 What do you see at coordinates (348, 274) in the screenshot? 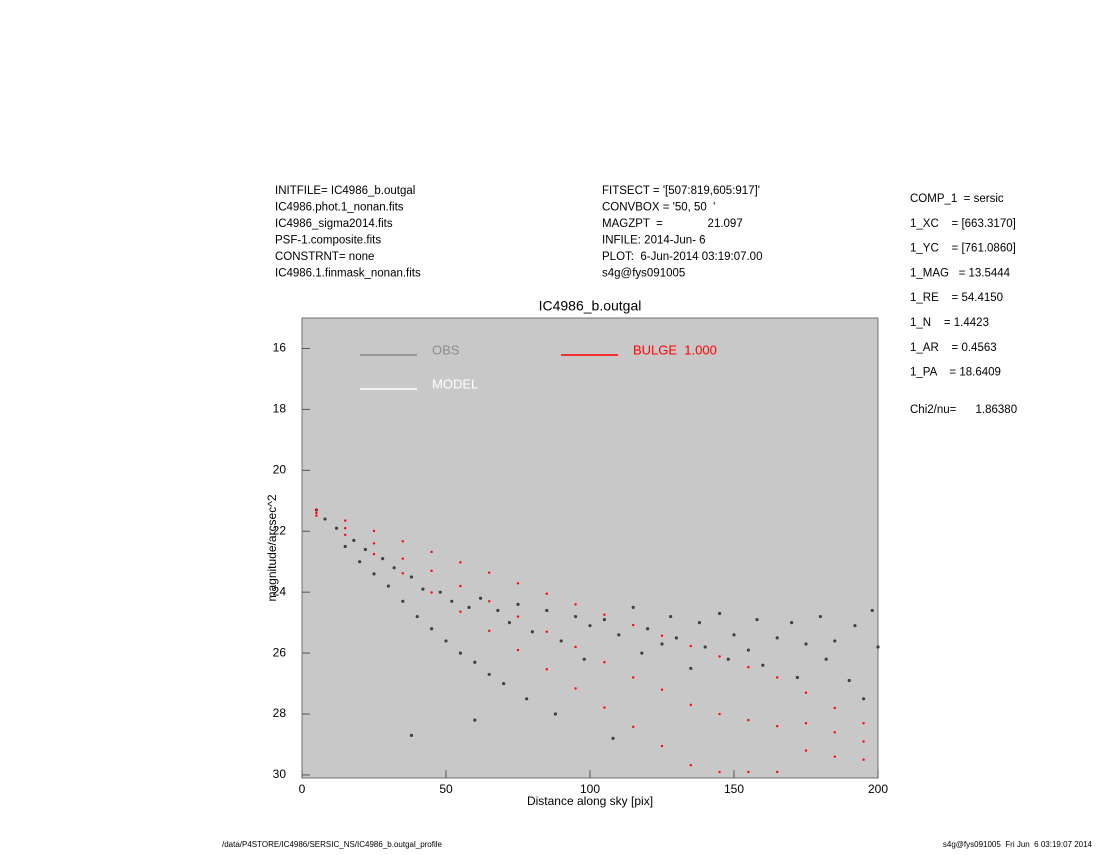
I see `header-line: IC4986.1.finmask_nonan.fits` at bounding box center [348, 274].